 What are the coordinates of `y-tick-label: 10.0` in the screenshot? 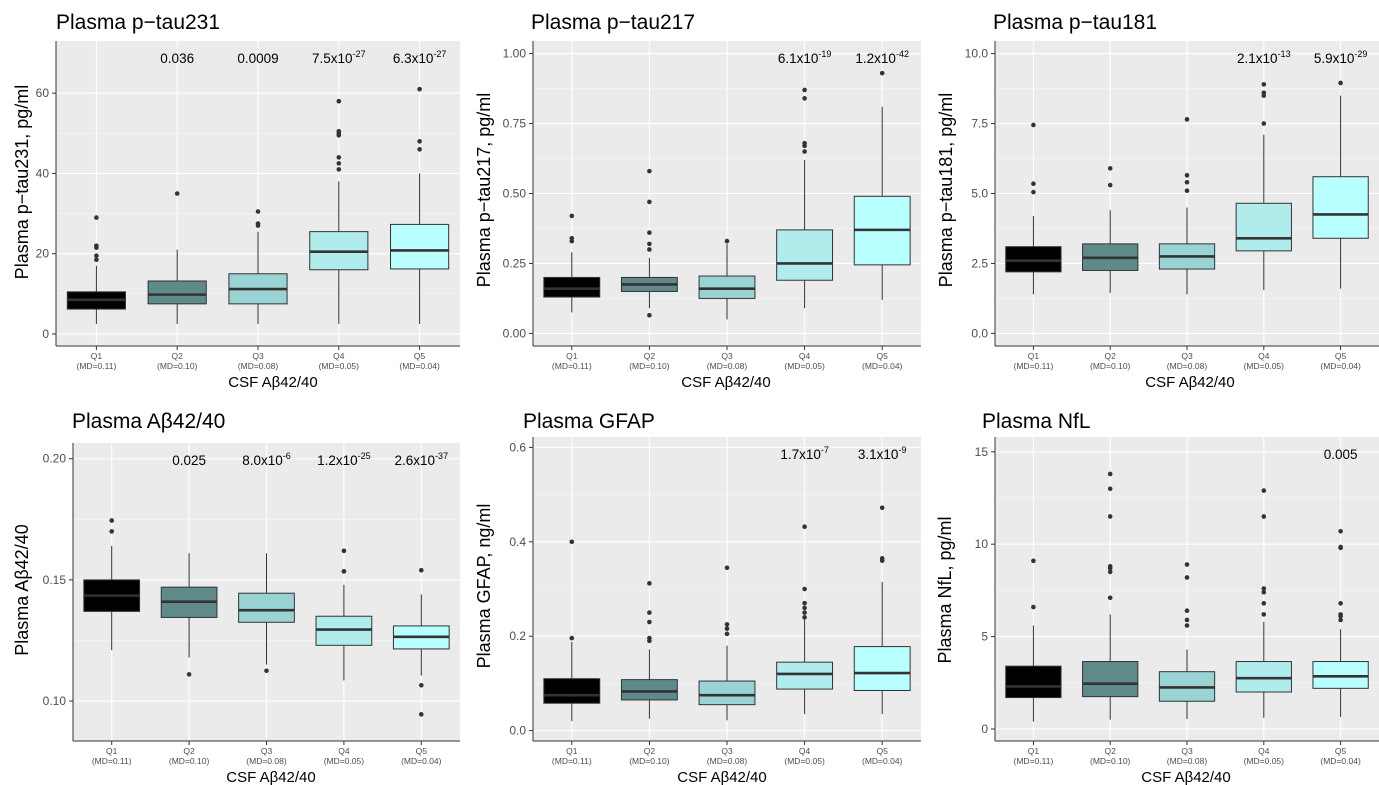 It's located at (977, 54).